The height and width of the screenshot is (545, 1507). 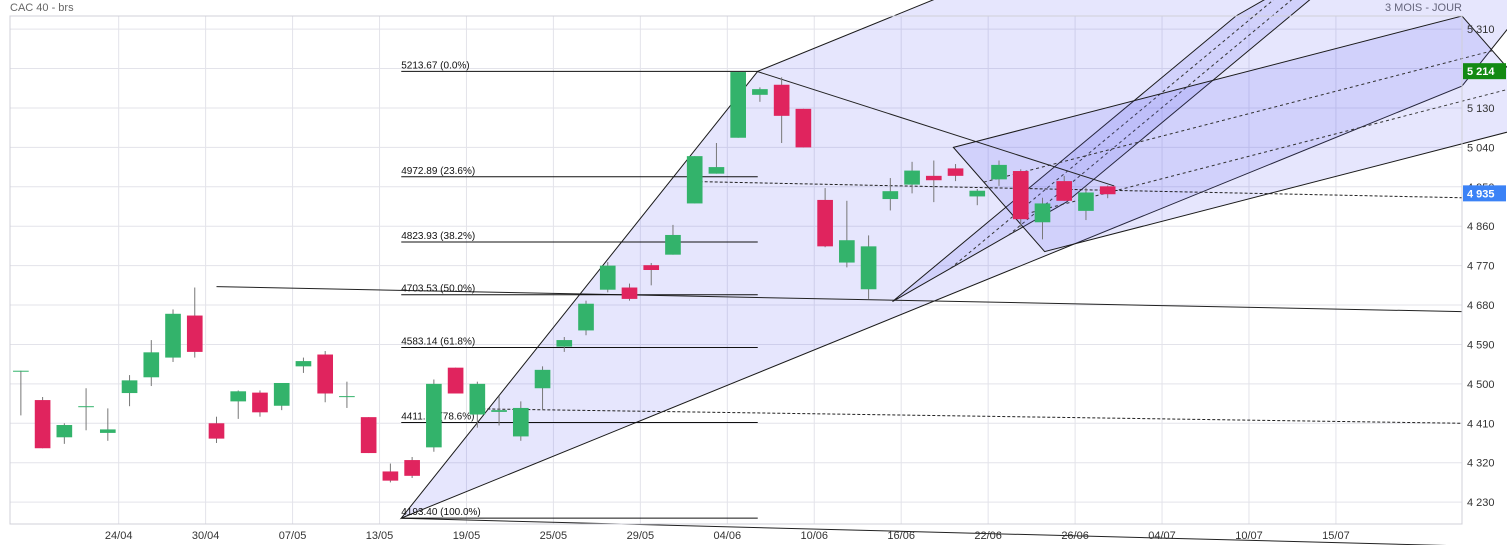 I want to click on y-tick-label: 4 500, so click(x=1481, y=385).